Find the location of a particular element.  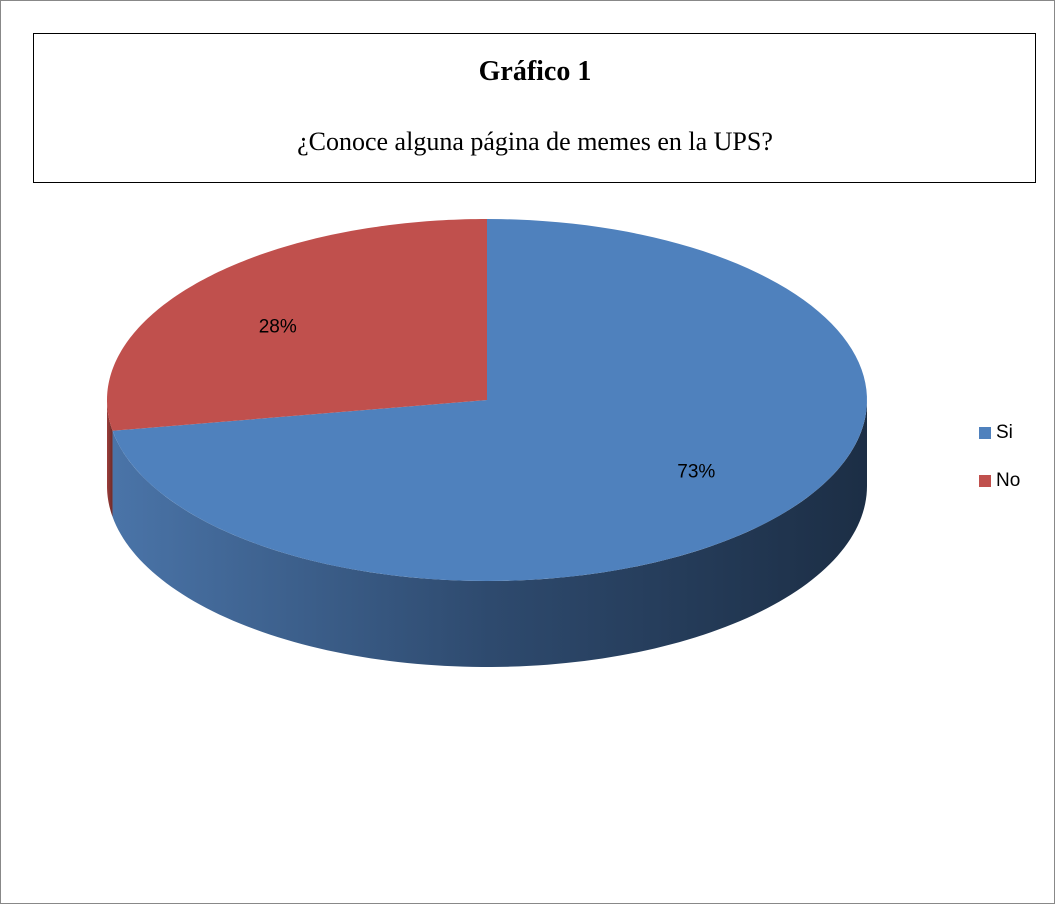

legend-label: Si is located at coordinates (1004, 432).